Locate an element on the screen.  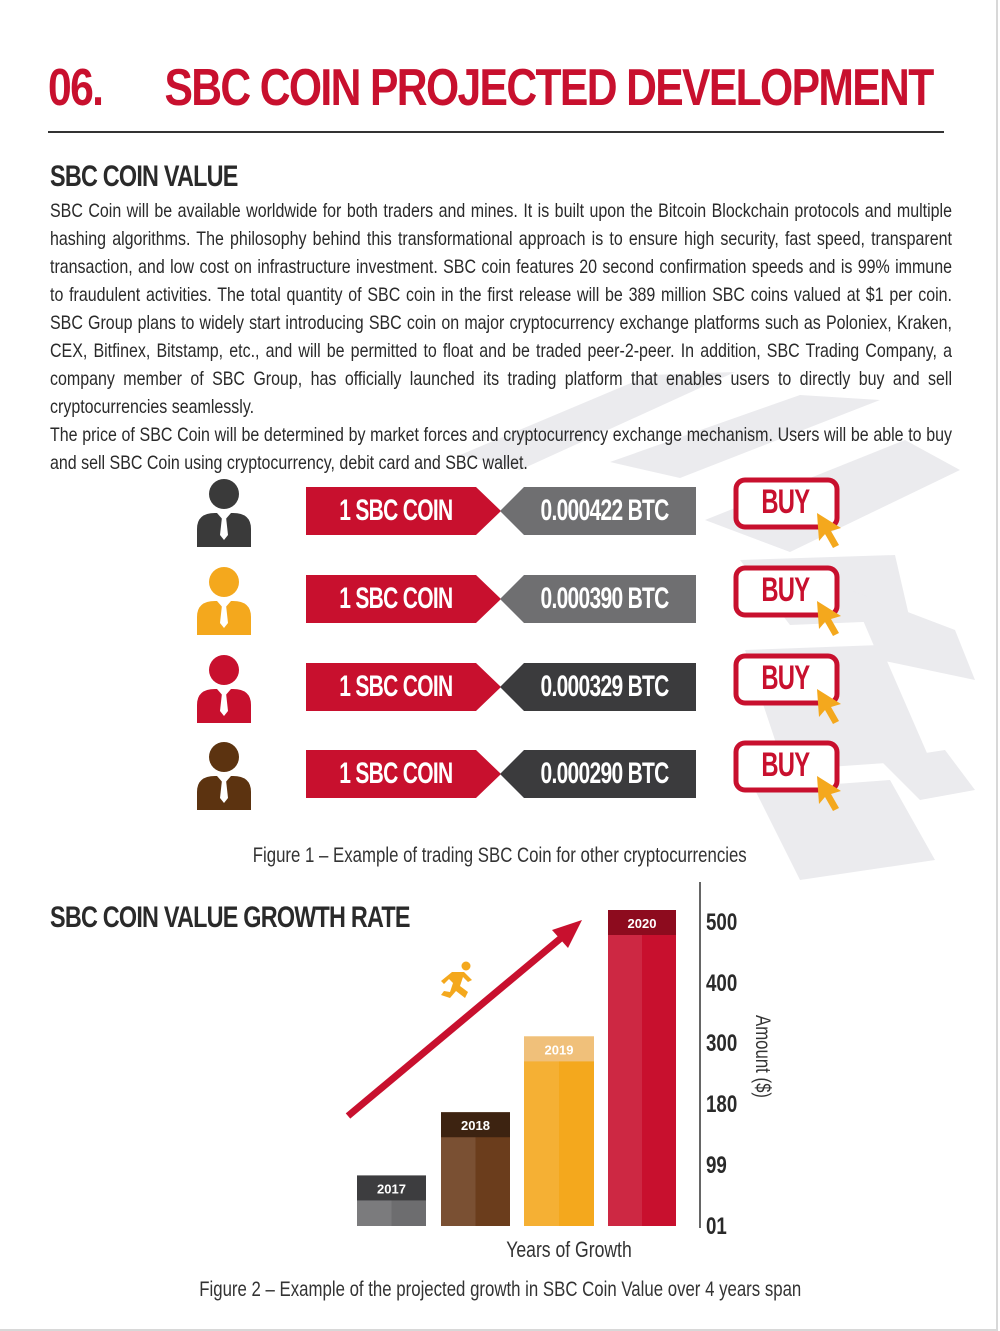
btc-price-label: 0.000422 BTC is located at coordinates (598, 511).